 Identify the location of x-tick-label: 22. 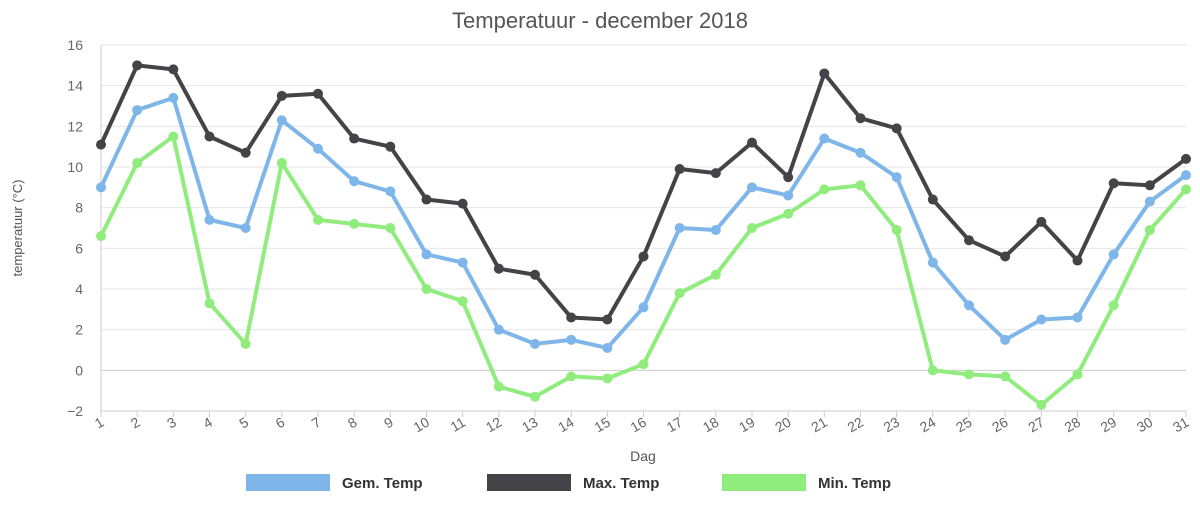
(856, 425).